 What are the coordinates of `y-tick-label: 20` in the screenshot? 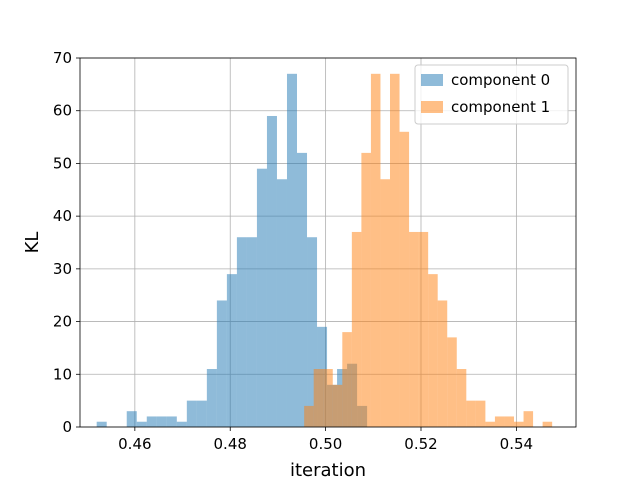 It's located at (62, 322).